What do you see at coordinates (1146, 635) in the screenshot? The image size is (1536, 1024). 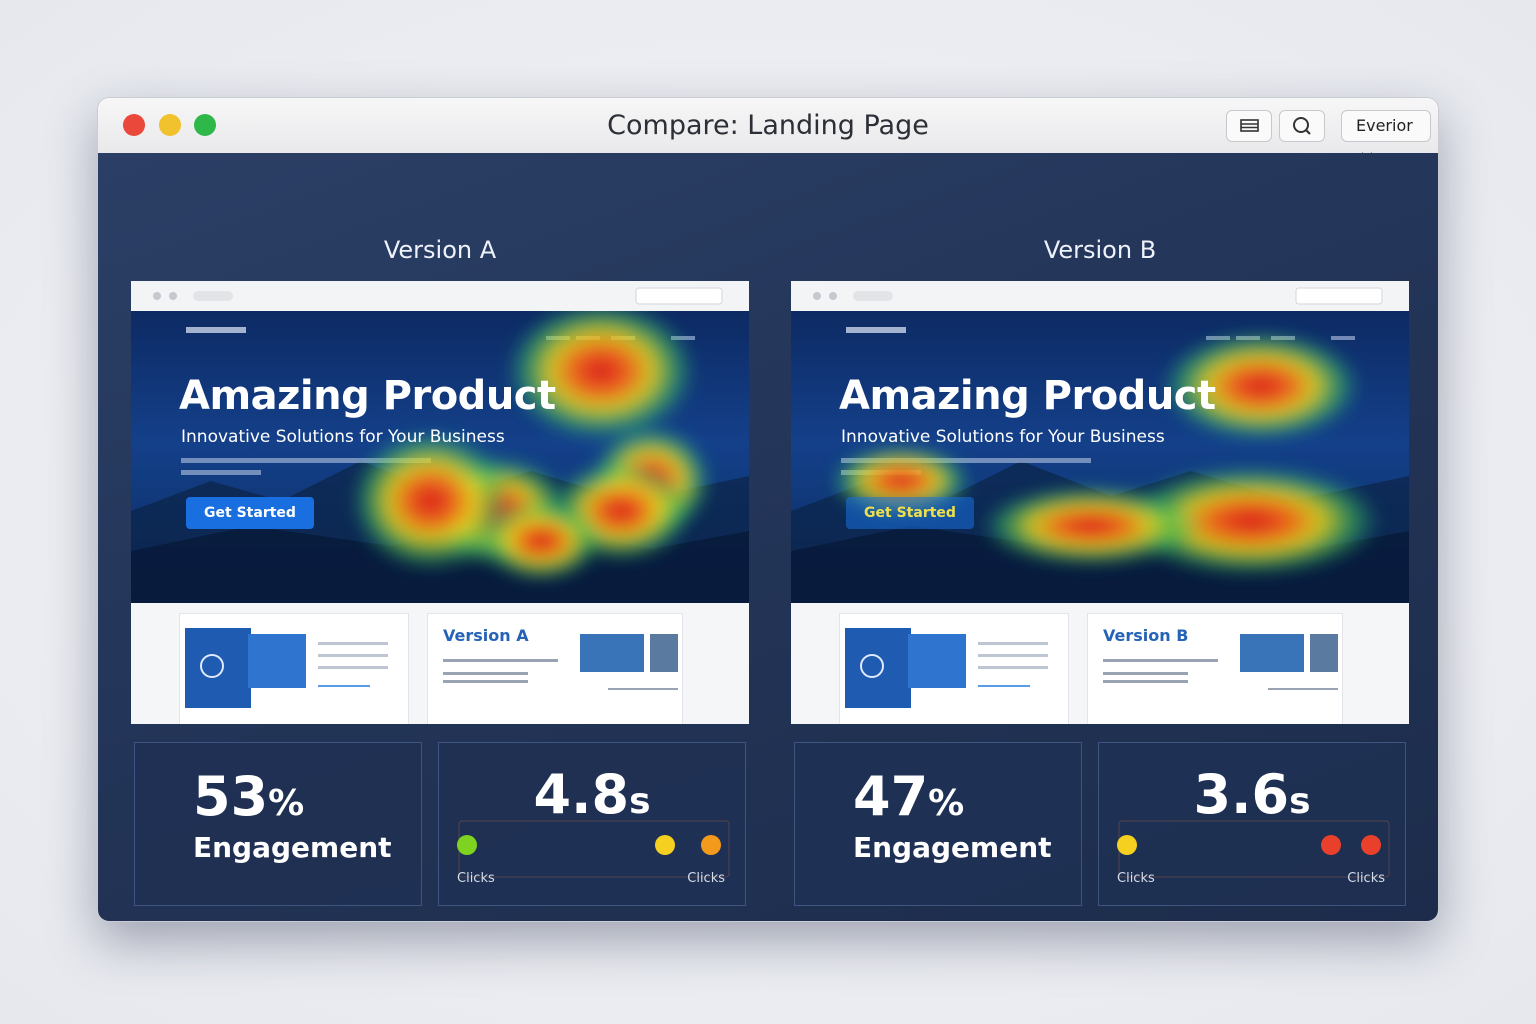 I see `version-card-title: Version B` at bounding box center [1146, 635].